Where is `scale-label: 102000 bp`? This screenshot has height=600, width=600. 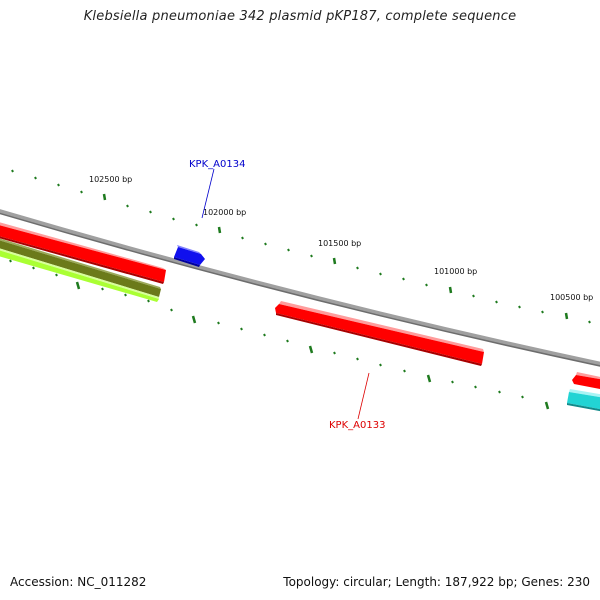 scale-label: 102000 bp is located at coordinates (224, 212).